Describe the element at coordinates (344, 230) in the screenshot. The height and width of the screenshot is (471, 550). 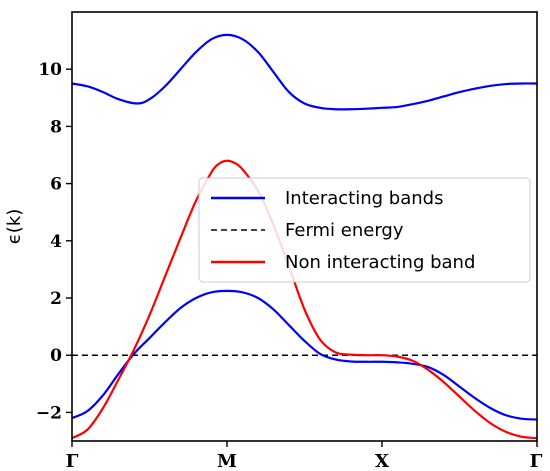
I see `legend-label-1: Fermi energy` at that location.